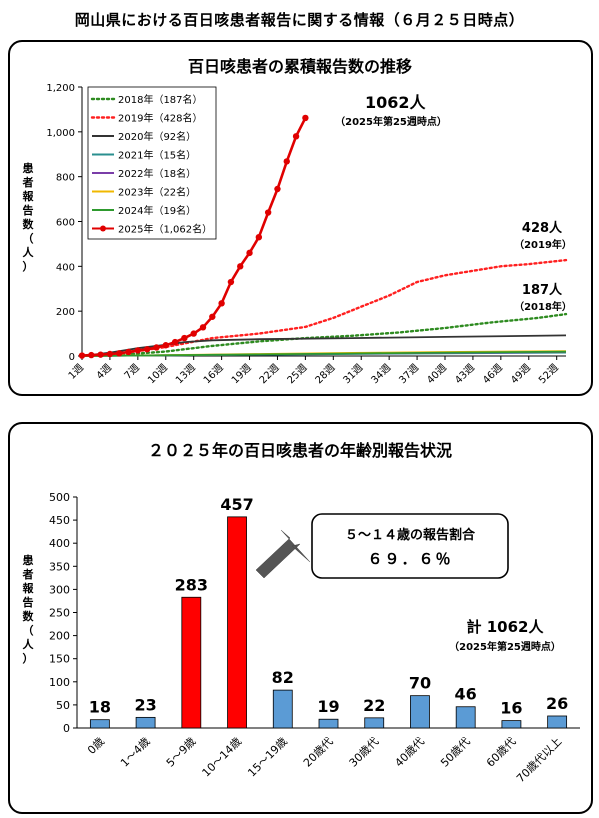 This screenshot has width=599, height=818. What do you see at coordinates (222, 757) in the screenshot?
I see `bar-category-label-3: 10～14歳` at bounding box center [222, 757].